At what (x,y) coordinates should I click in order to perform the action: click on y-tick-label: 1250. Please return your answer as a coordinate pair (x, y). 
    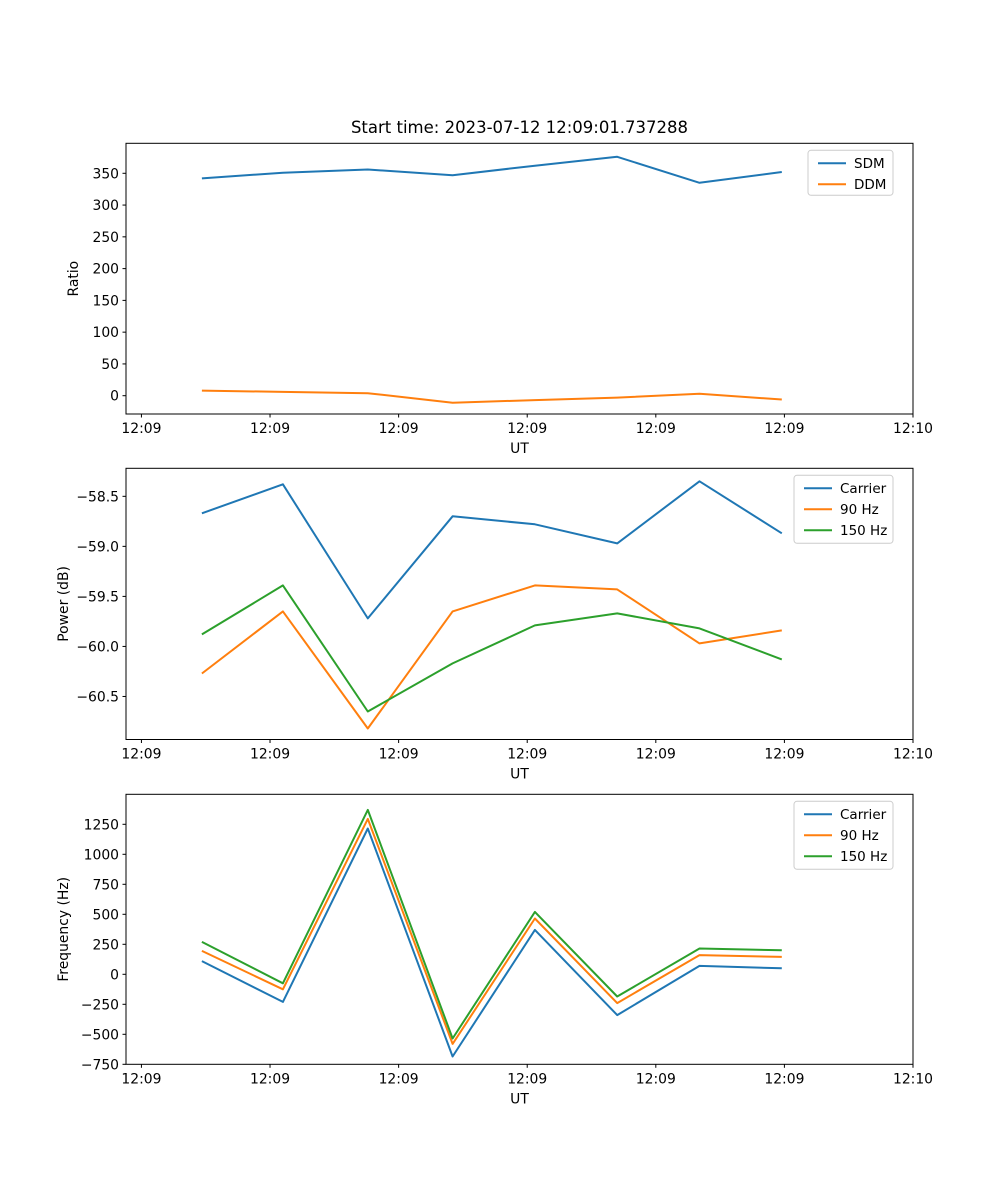
    Looking at the image, I should click on (101, 825).